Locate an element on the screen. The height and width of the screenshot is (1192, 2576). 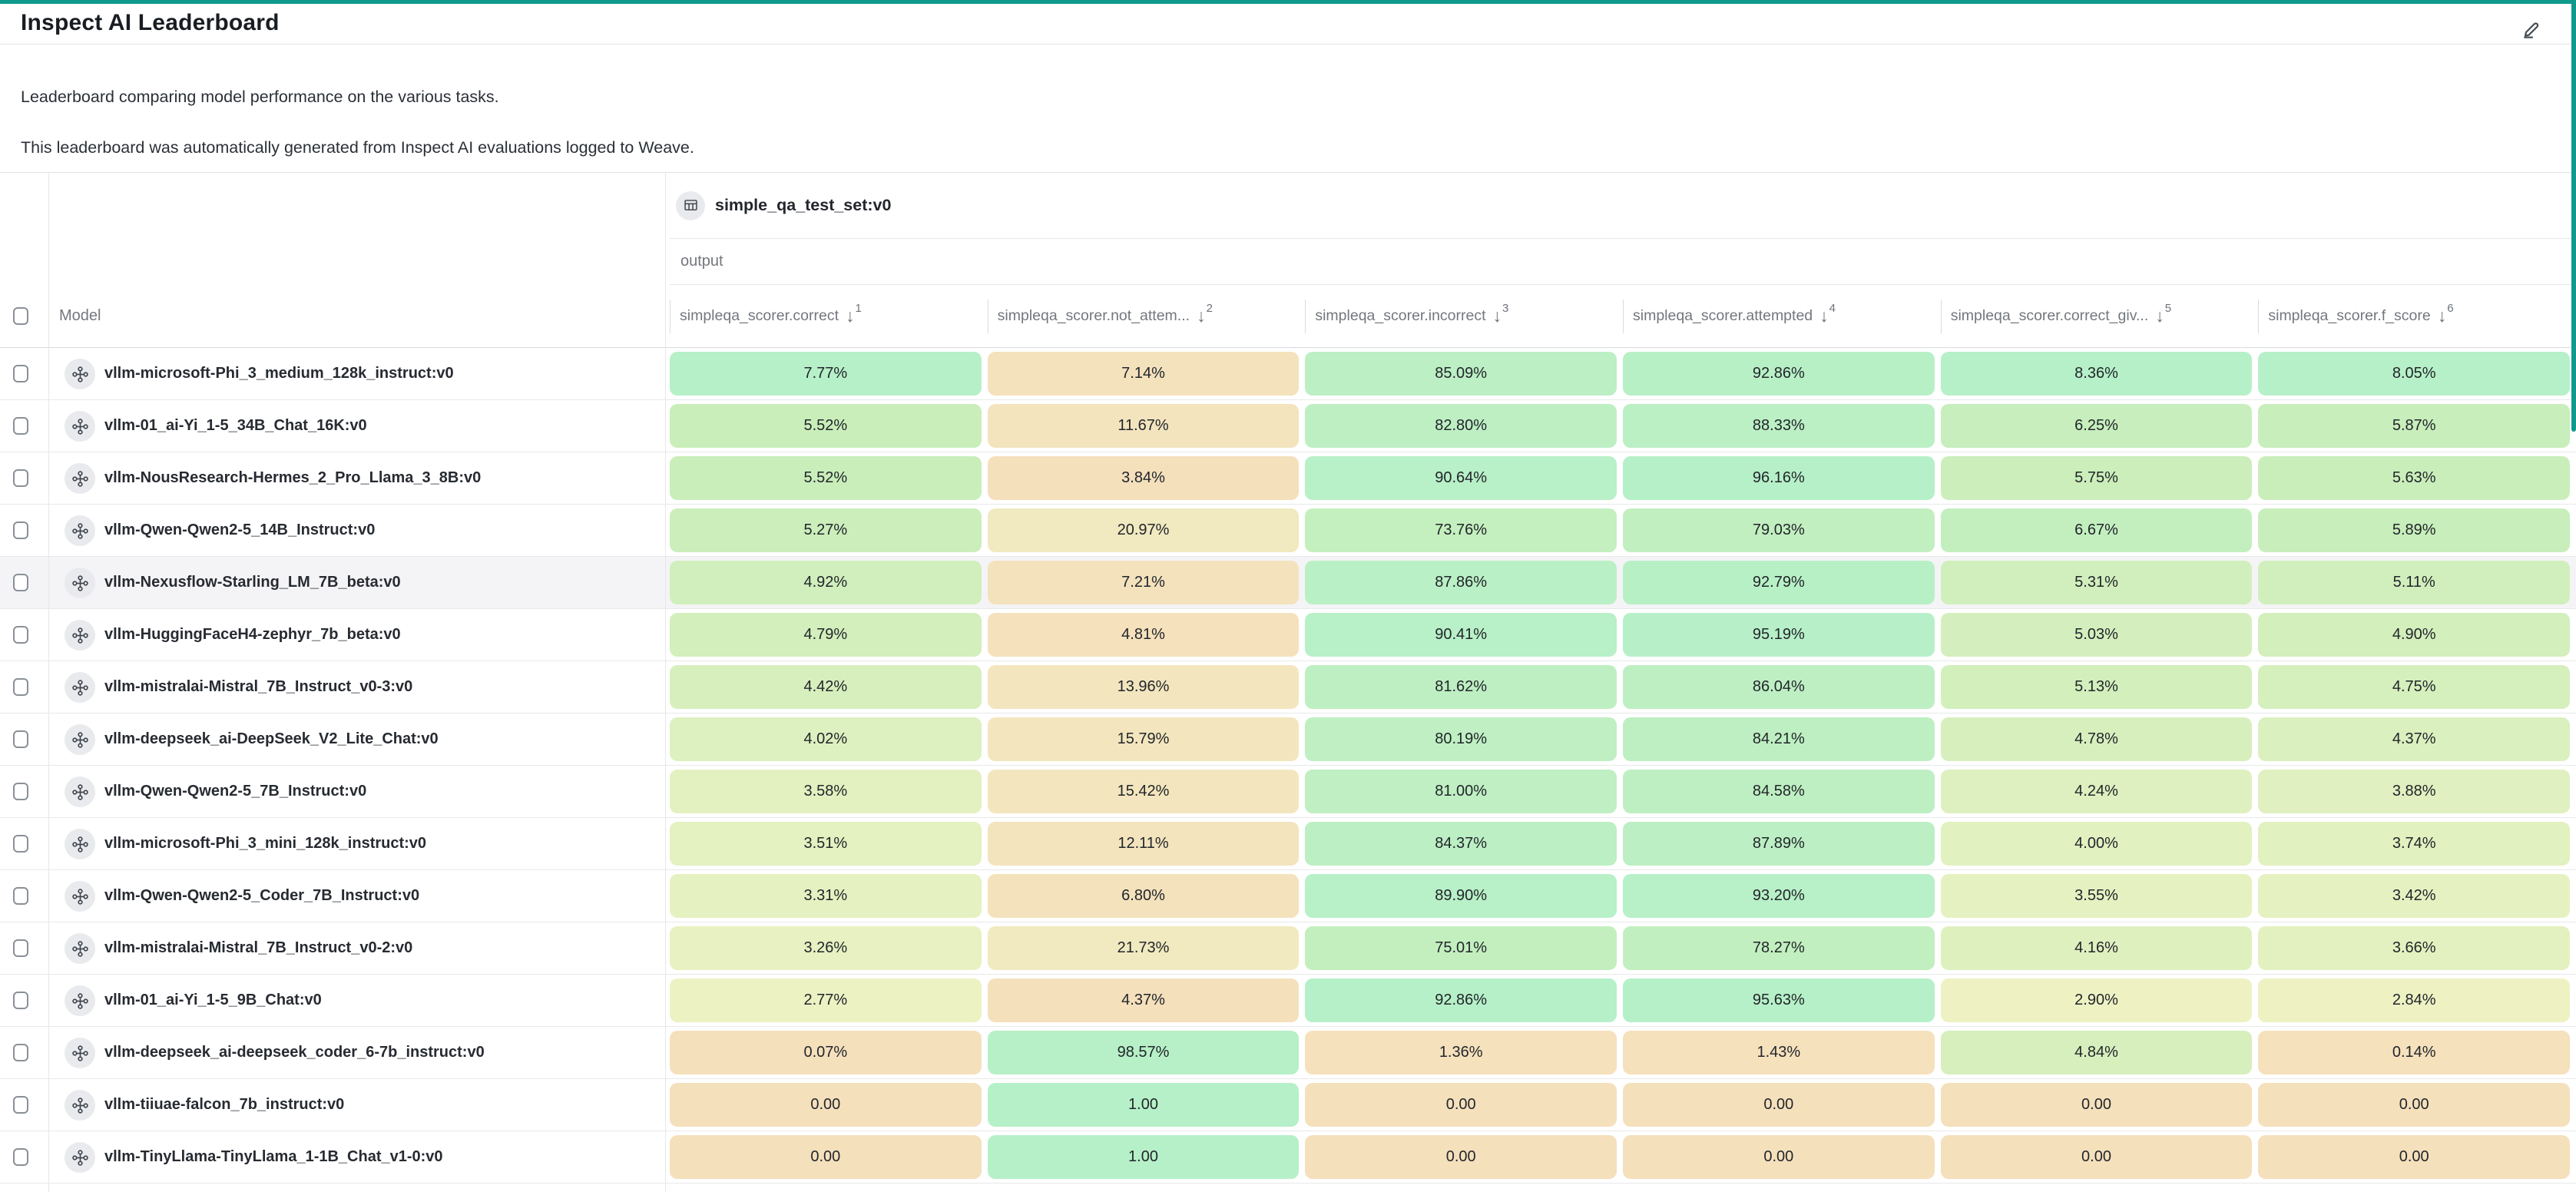
dataset-group-label: simple_qa_test_set:v0 is located at coordinates (803, 205).